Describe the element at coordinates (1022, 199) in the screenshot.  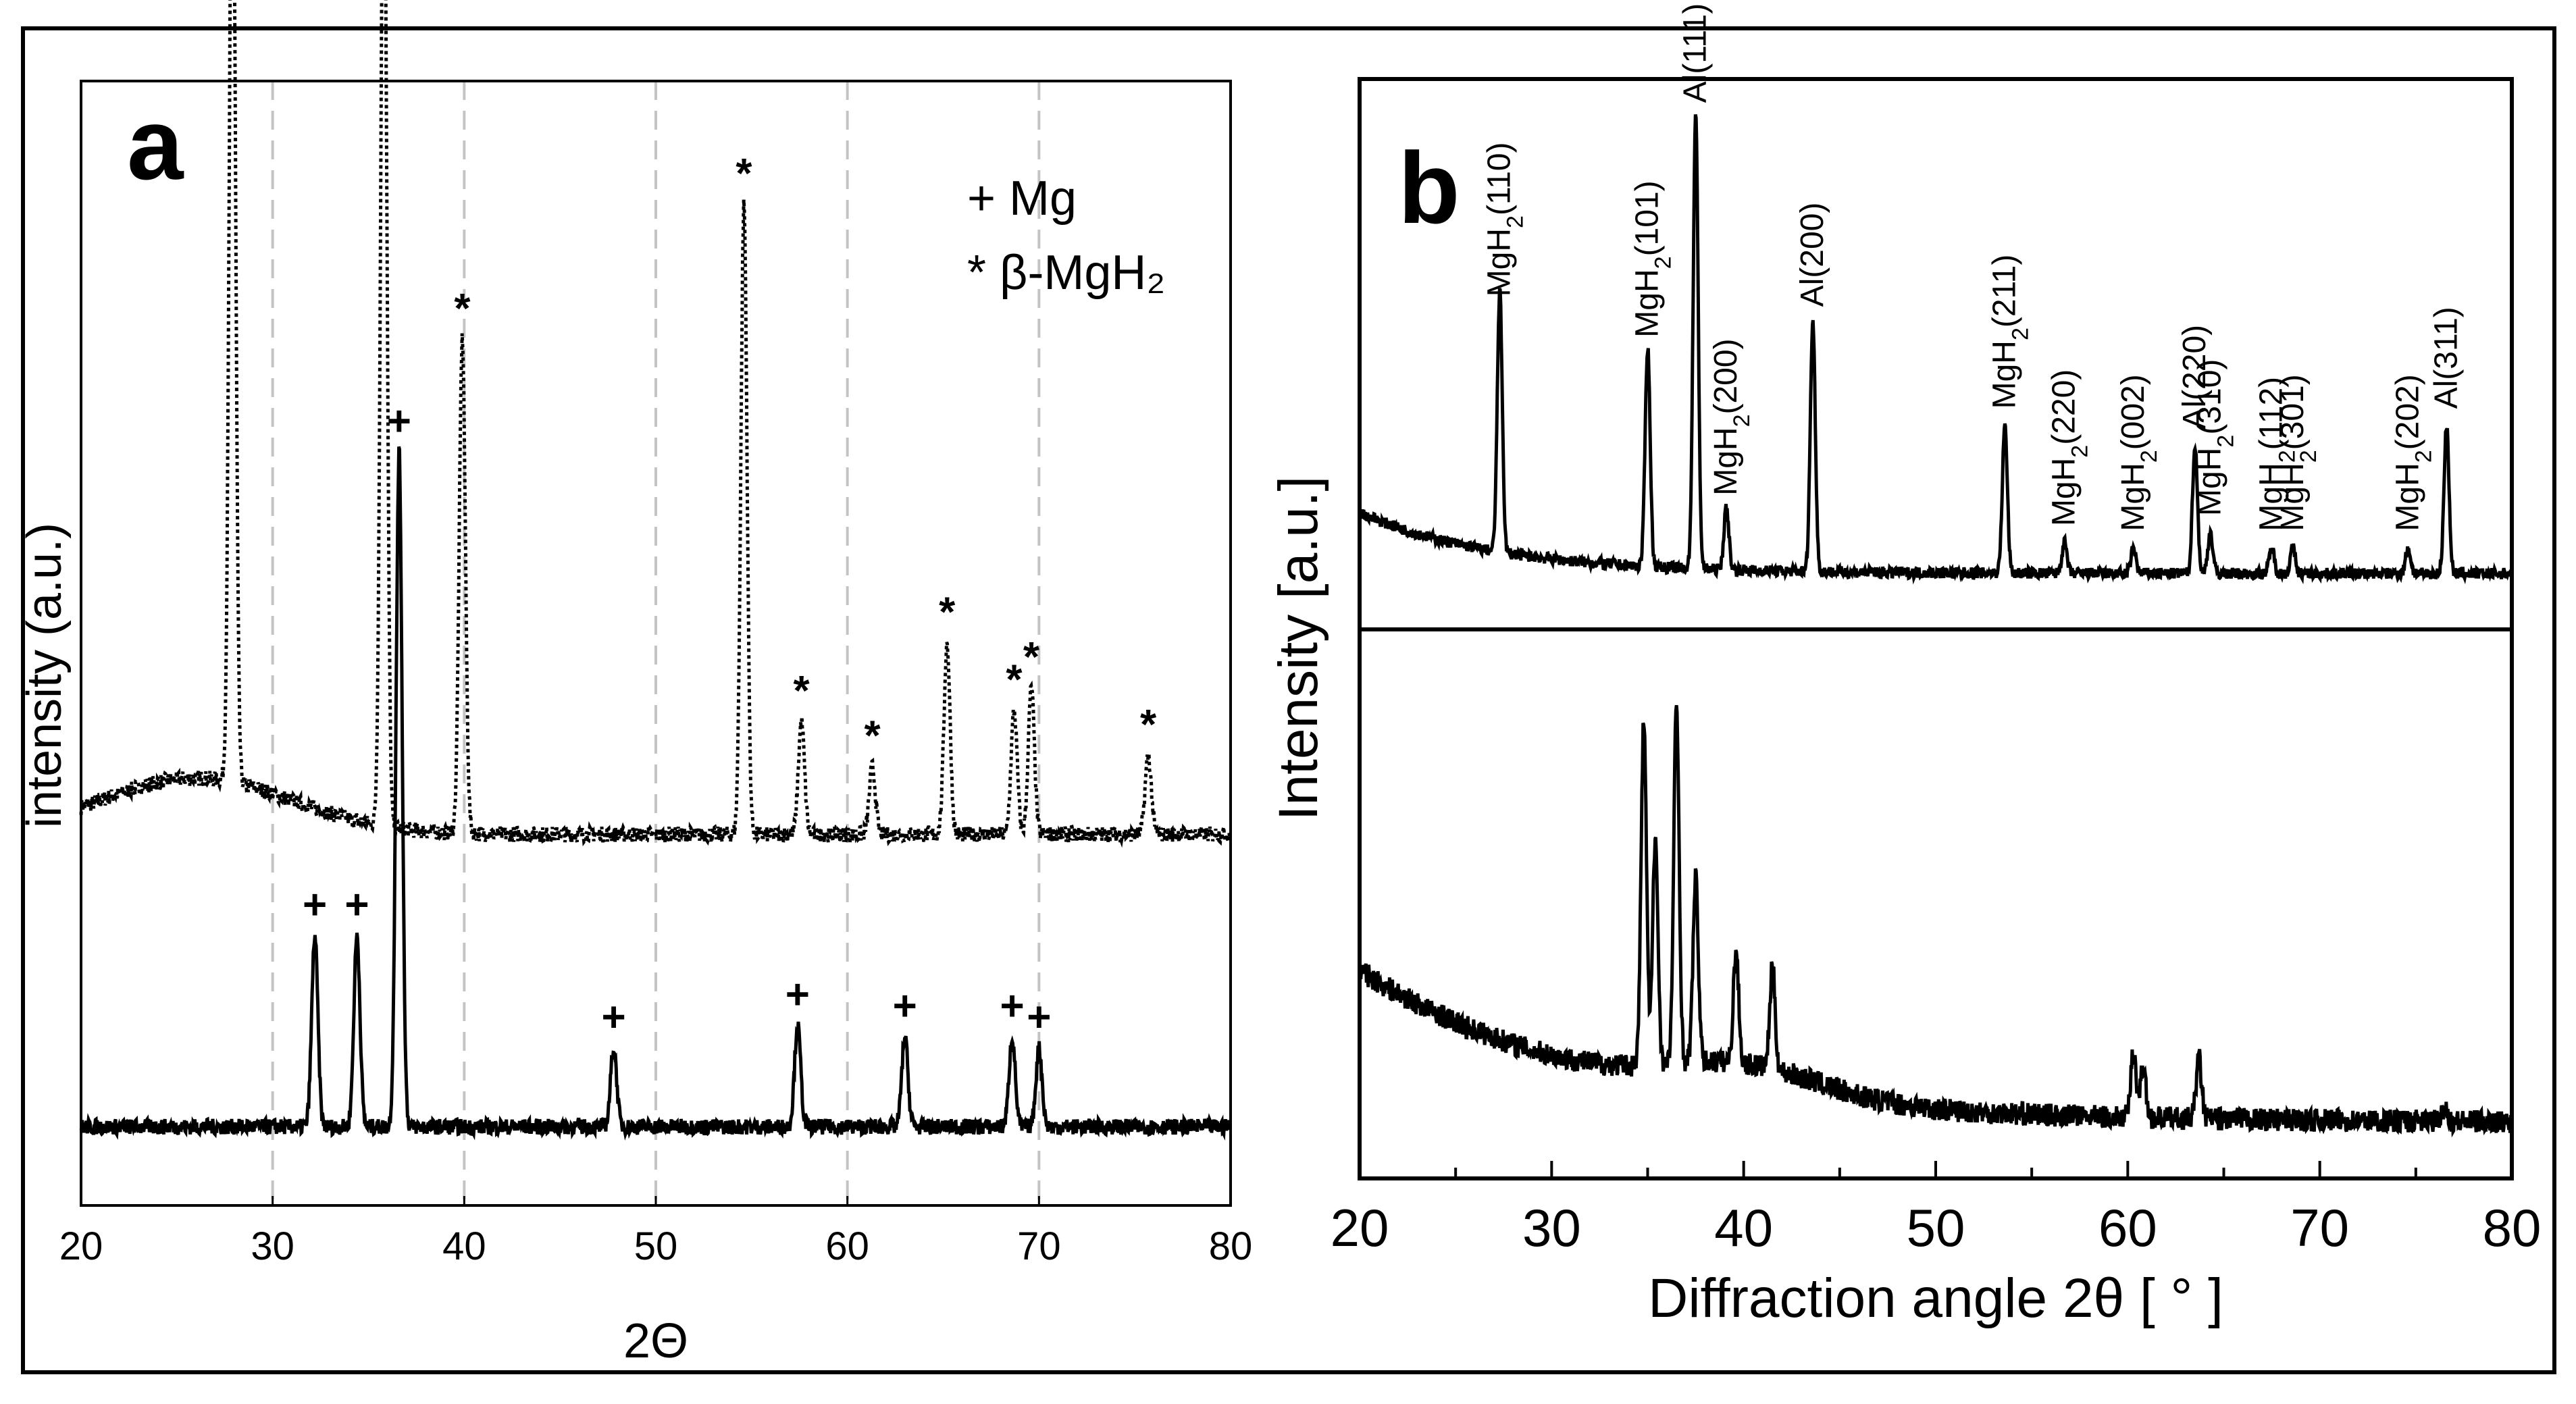
I see `legend-entry-mg: + Mg` at that location.